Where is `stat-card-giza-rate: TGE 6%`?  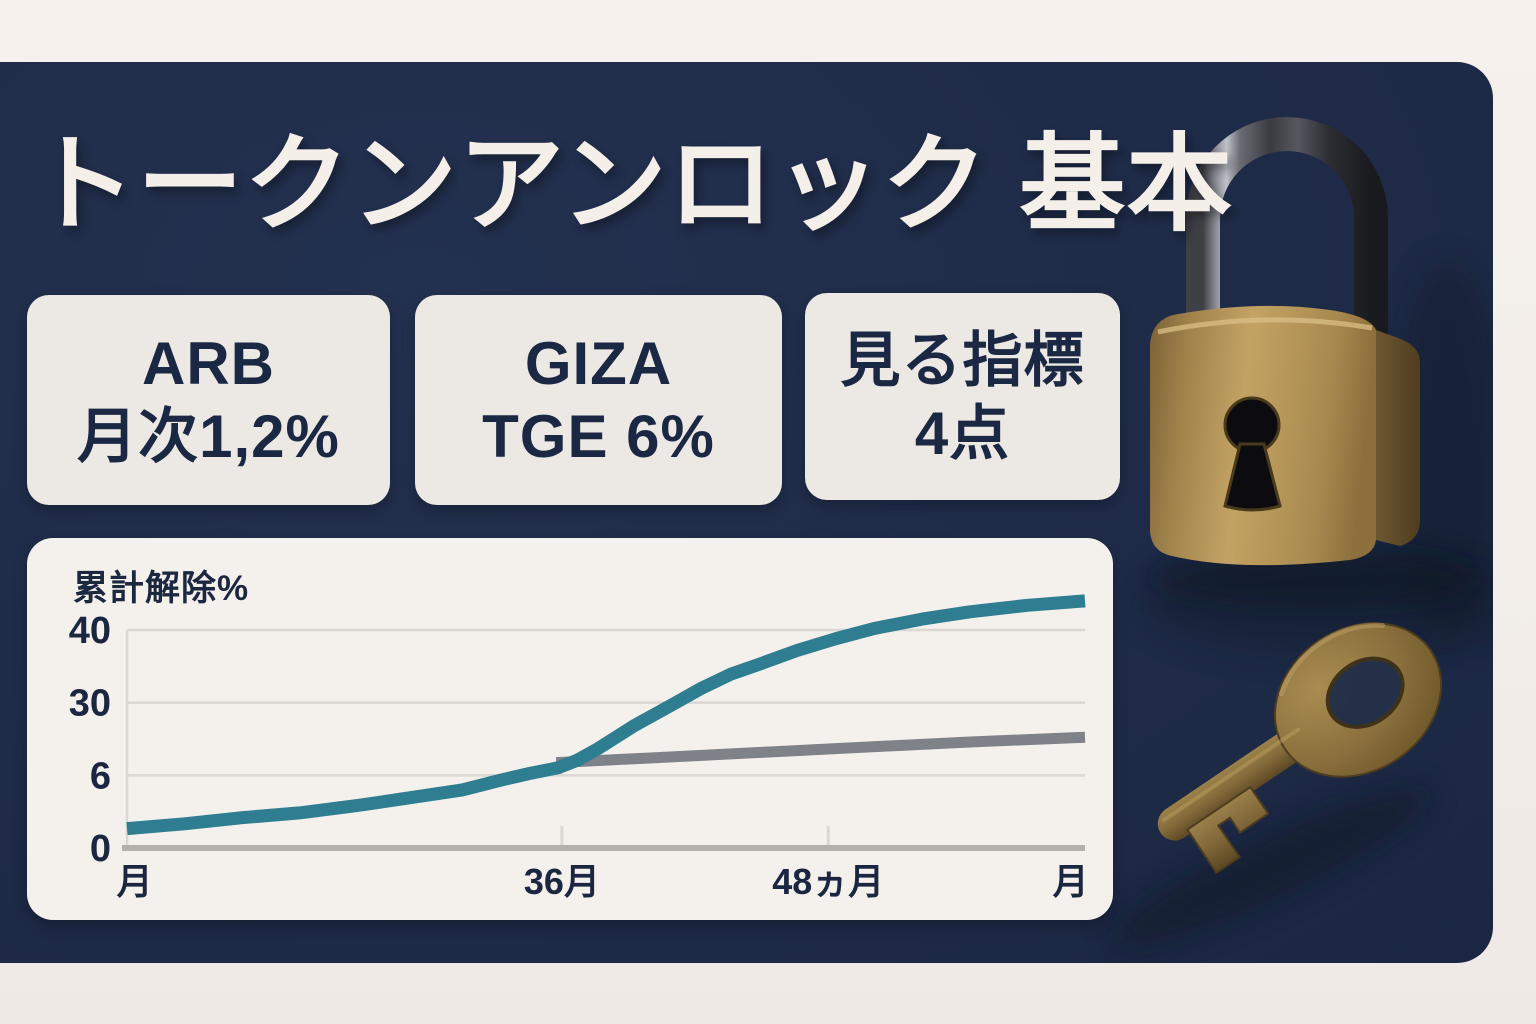 stat-card-giza-rate: TGE 6% is located at coordinates (598, 436).